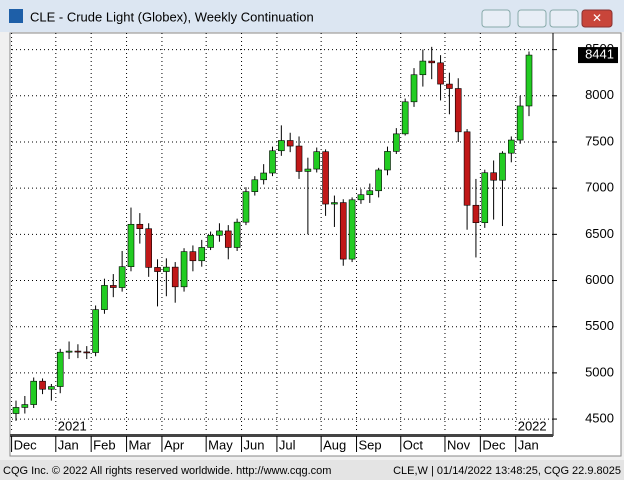 This screenshot has height=485, width=624. What do you see at coordinates (413, 444) in the screenshot?
I see `x-tick-label: Oct` at bounding box center [413, 444].